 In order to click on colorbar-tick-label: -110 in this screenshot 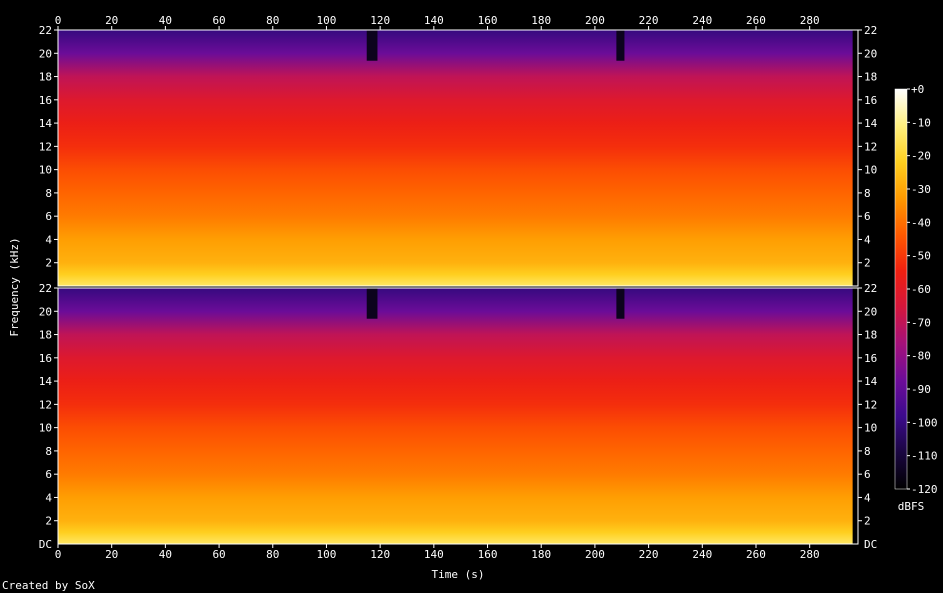, I will do `click(924, 456)`.